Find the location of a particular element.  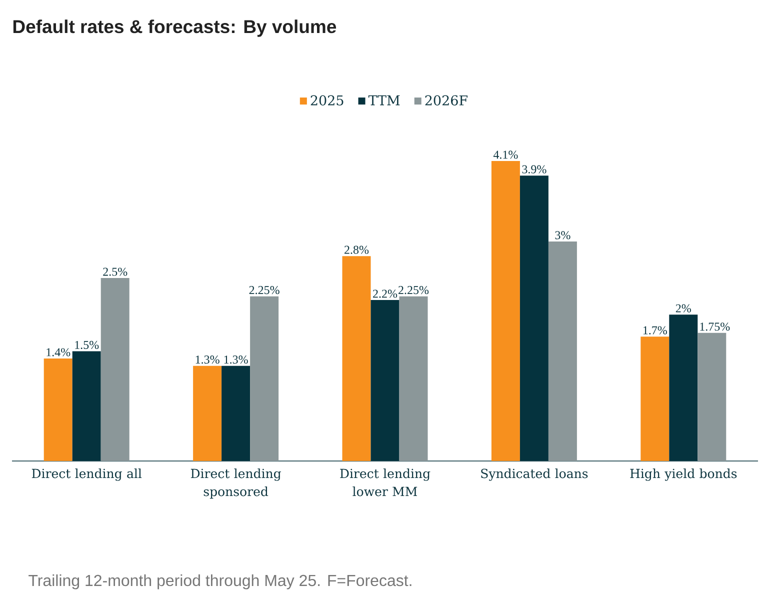

x-tick-label: Direct lending sponsored is located at coordinates (235, 483).